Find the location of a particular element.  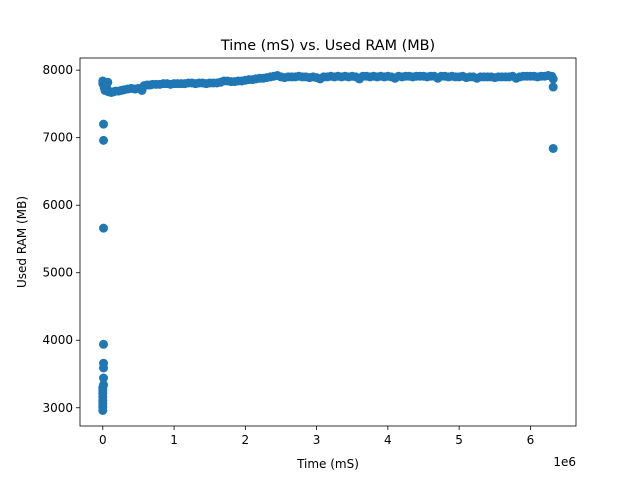

x-axis-ticks: 0 1 2 3 4 5 6 is located at coordinates (316, 436).